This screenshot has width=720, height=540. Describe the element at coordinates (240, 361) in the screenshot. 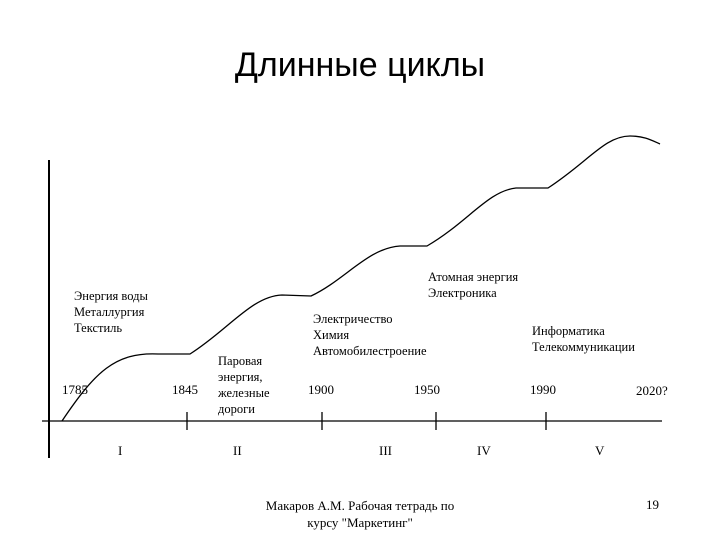

I see `wave2-label-1: Паровая` at that location.